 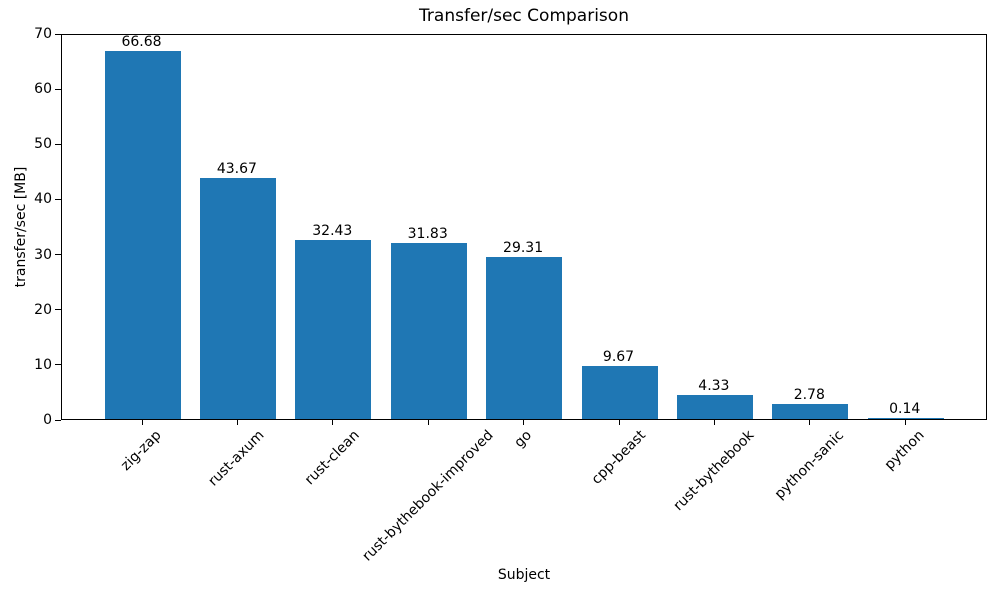 What do you see at coordinates (43, 144) in the screenshot?
I see `y-tick-label: 50` at bounding box center [43, 144].